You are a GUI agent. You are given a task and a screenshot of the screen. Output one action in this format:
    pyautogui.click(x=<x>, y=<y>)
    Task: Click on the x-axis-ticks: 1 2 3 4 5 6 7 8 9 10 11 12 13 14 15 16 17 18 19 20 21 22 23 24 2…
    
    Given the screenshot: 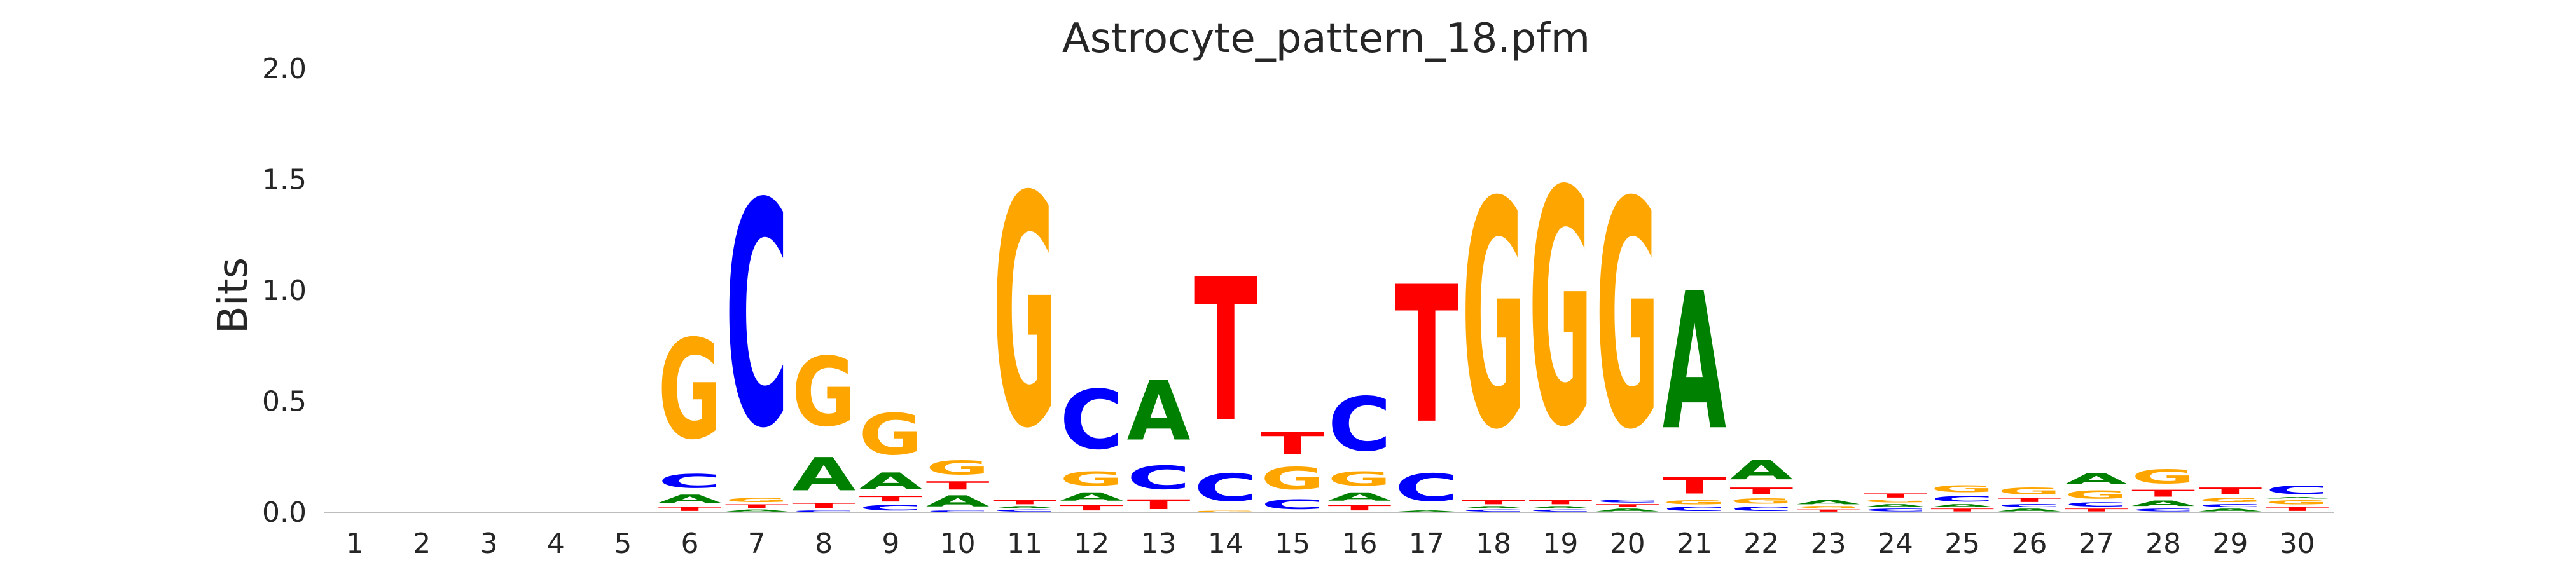 What is the action you would take?
    pyautogui.click(x=1330, y=544)
    